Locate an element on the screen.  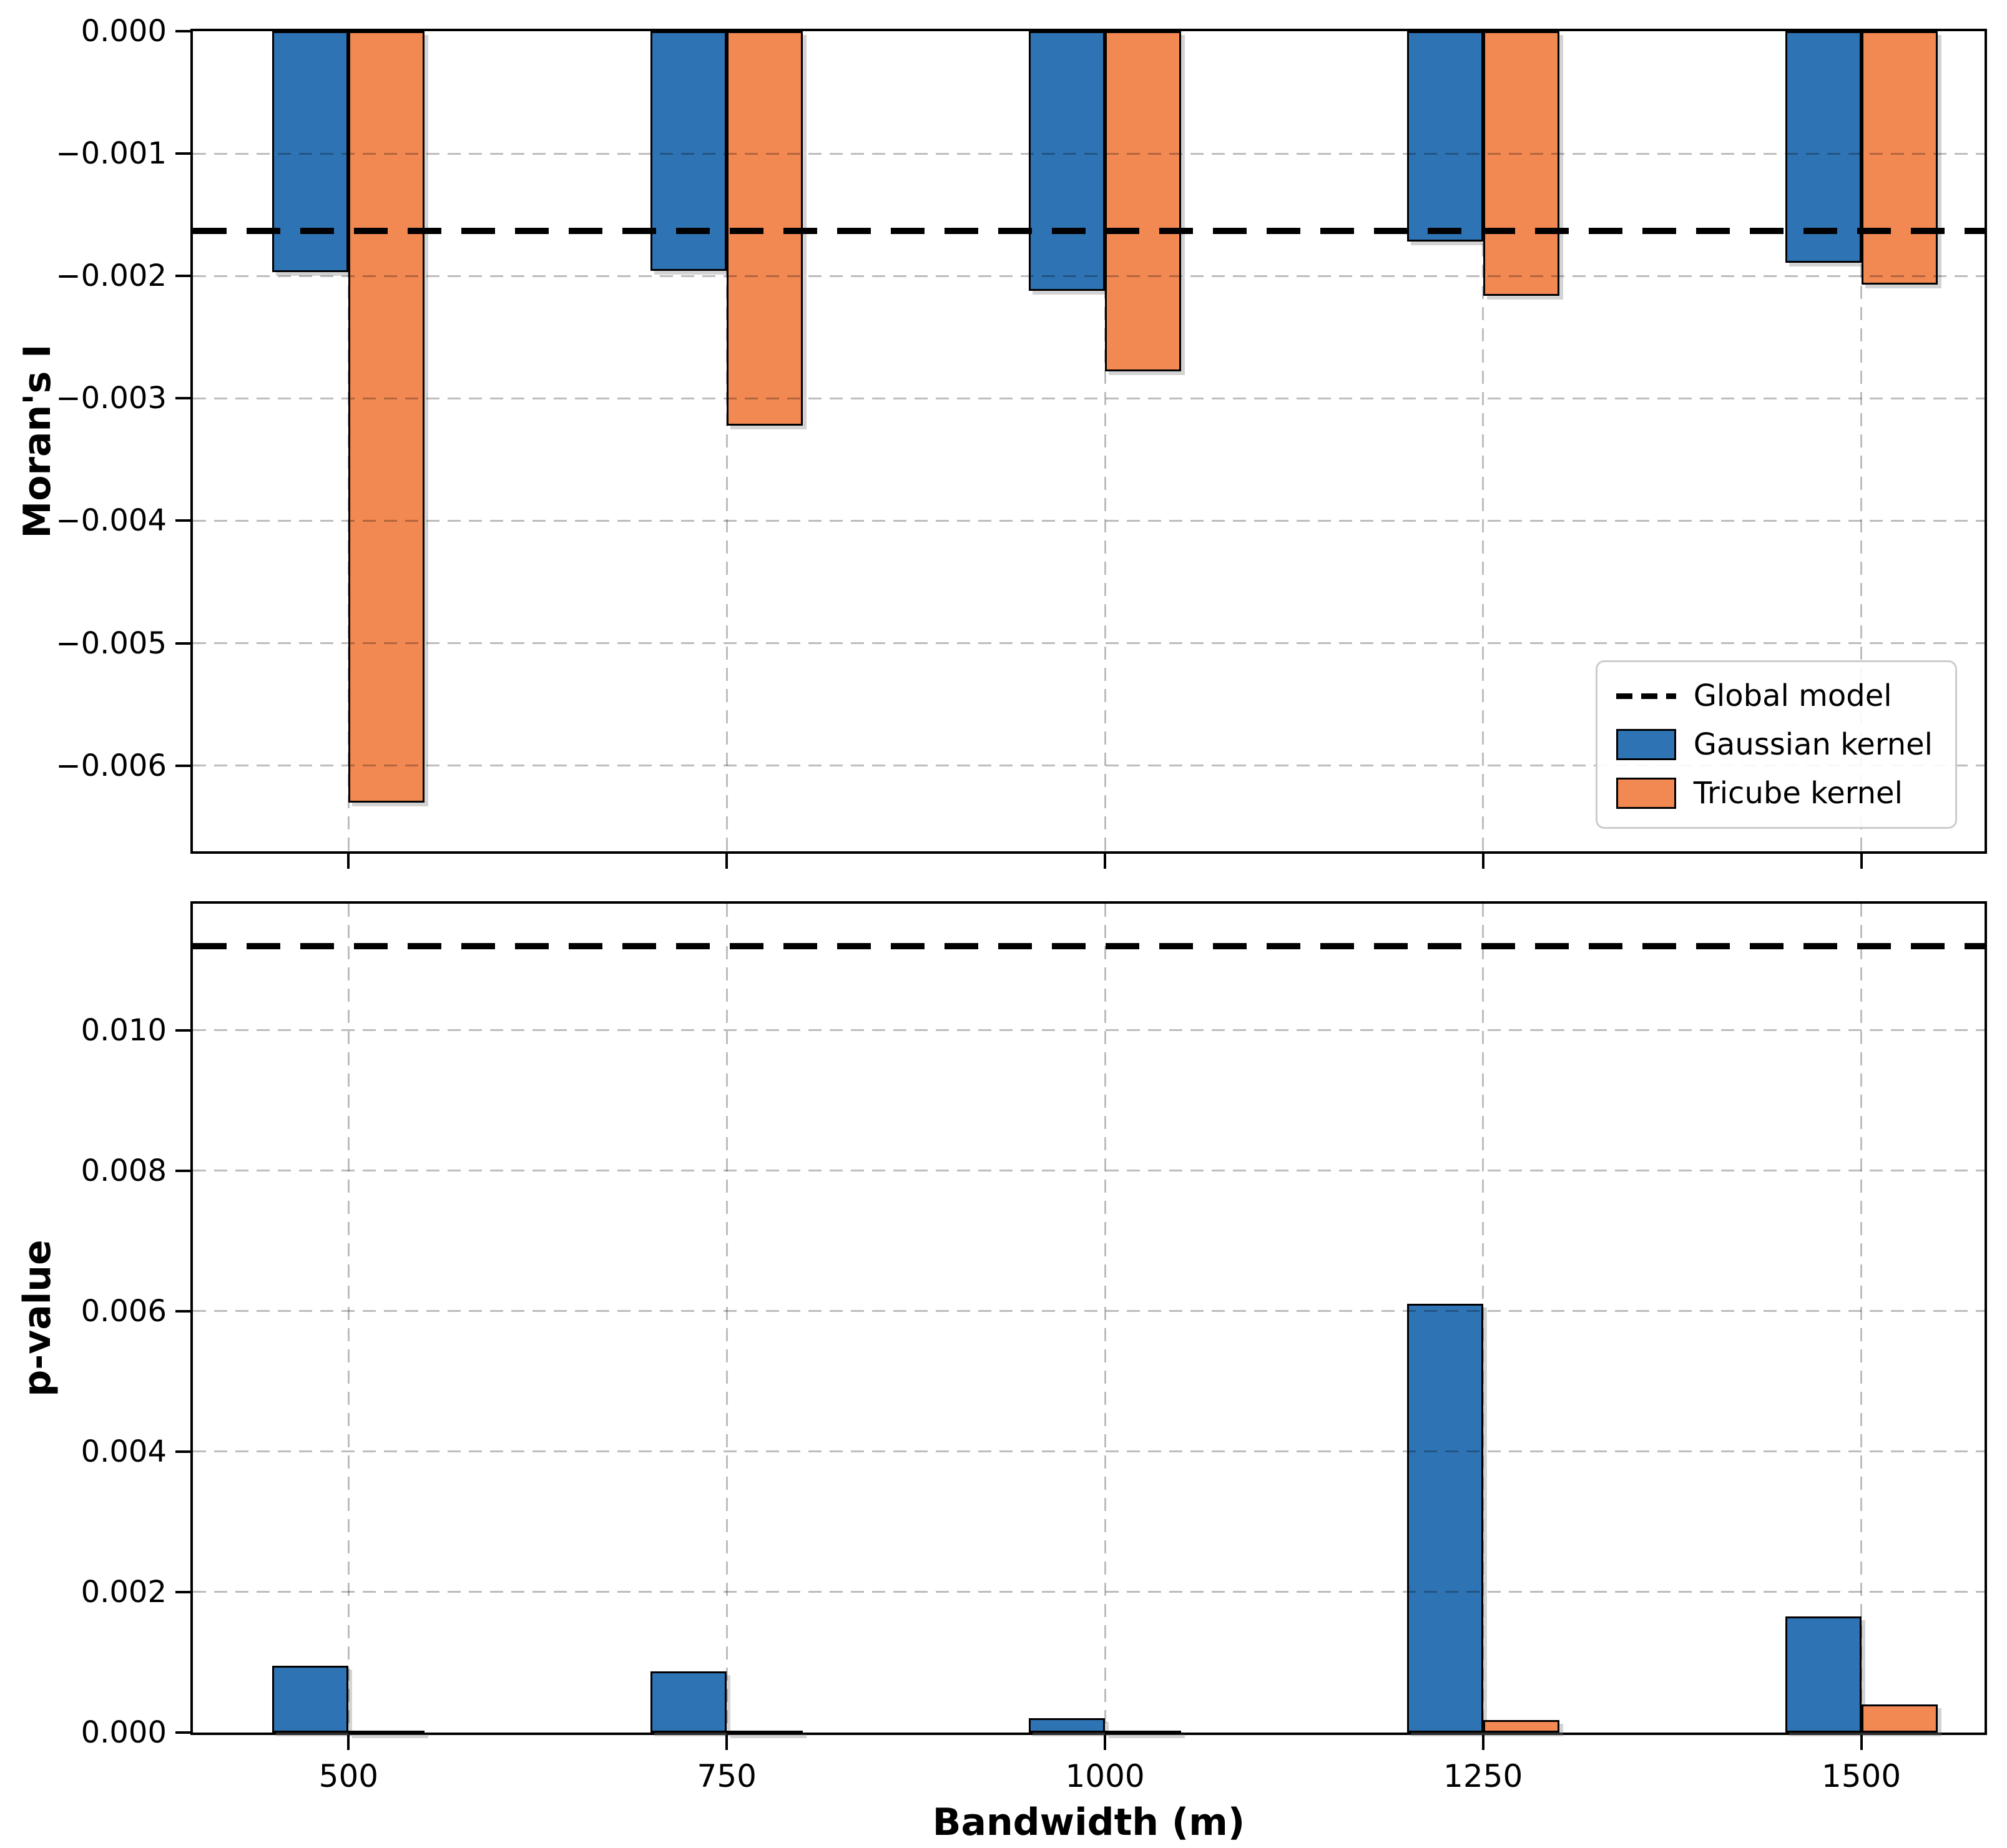
dashed-line-swatch-icon is located at coordinates (1646, 696).